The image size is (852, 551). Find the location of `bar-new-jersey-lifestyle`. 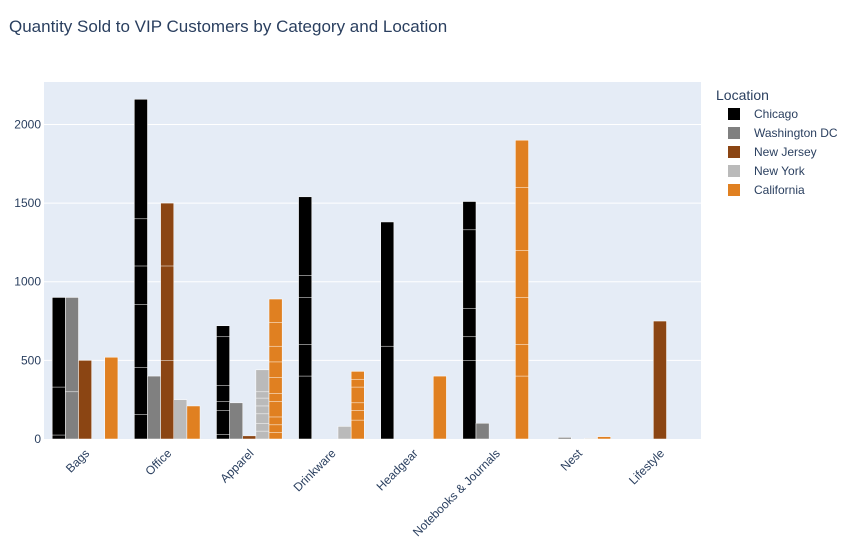

bar-new-jersey-lifestyle is located at coordinates (660, 380).